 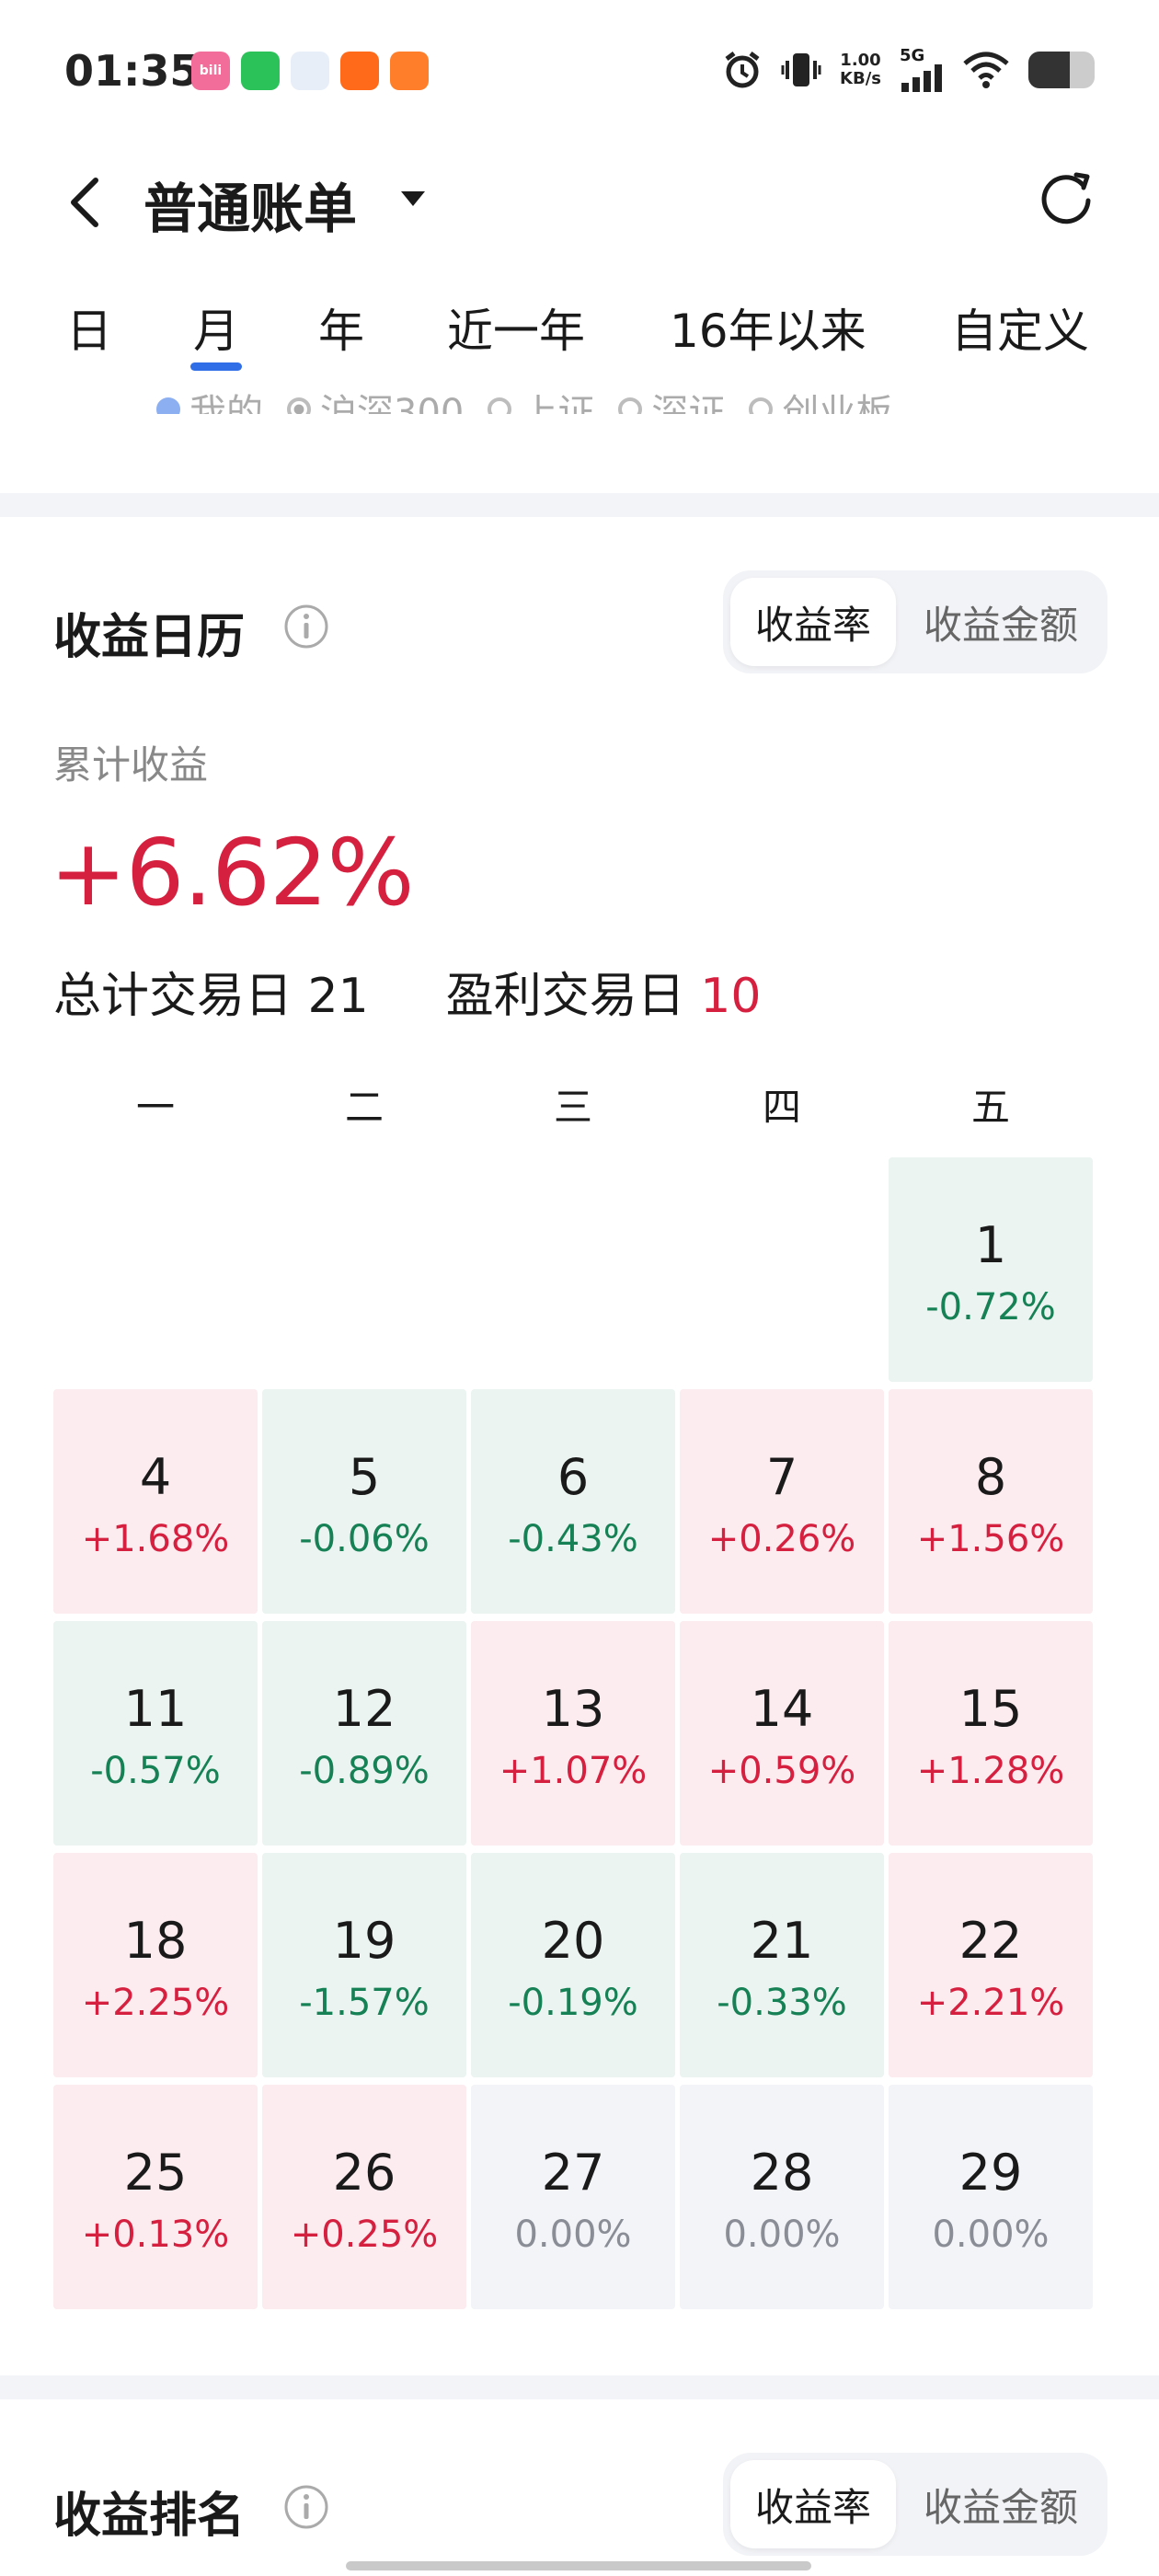 I want to click on section-divider, so click(x=579, y=2387).